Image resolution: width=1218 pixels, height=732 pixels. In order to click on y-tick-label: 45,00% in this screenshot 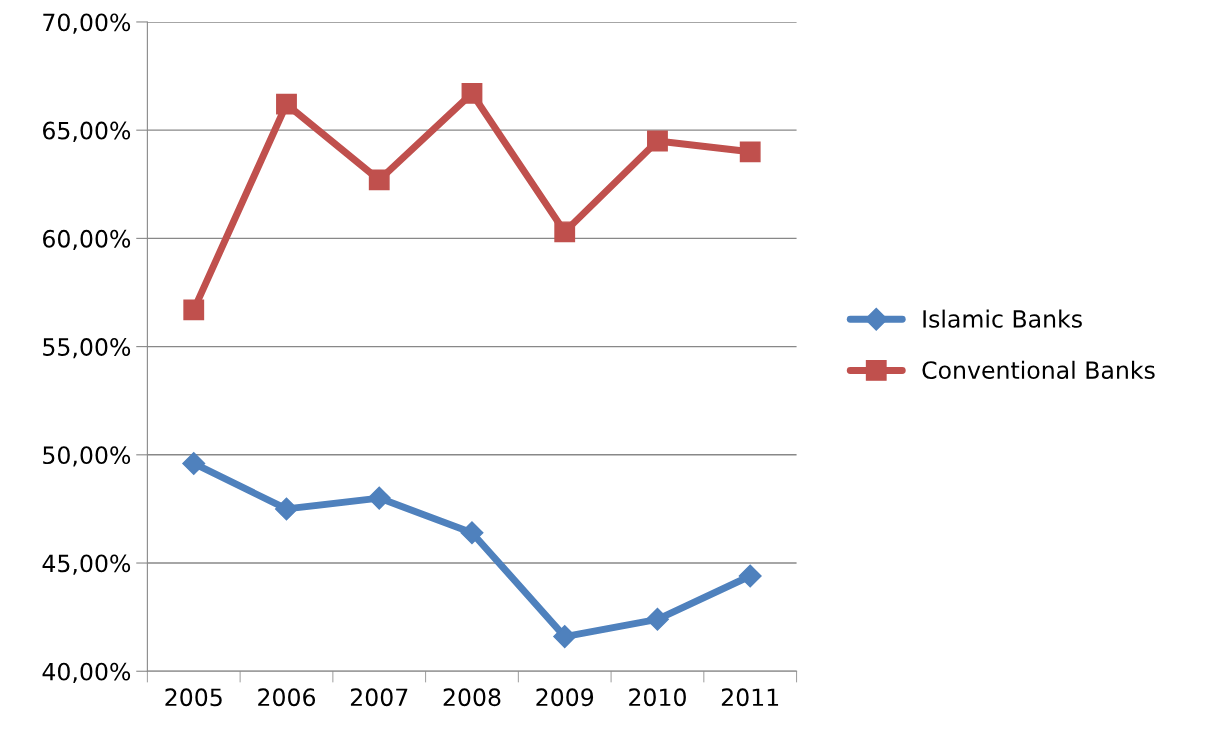, I will do `click(86, 564)`.